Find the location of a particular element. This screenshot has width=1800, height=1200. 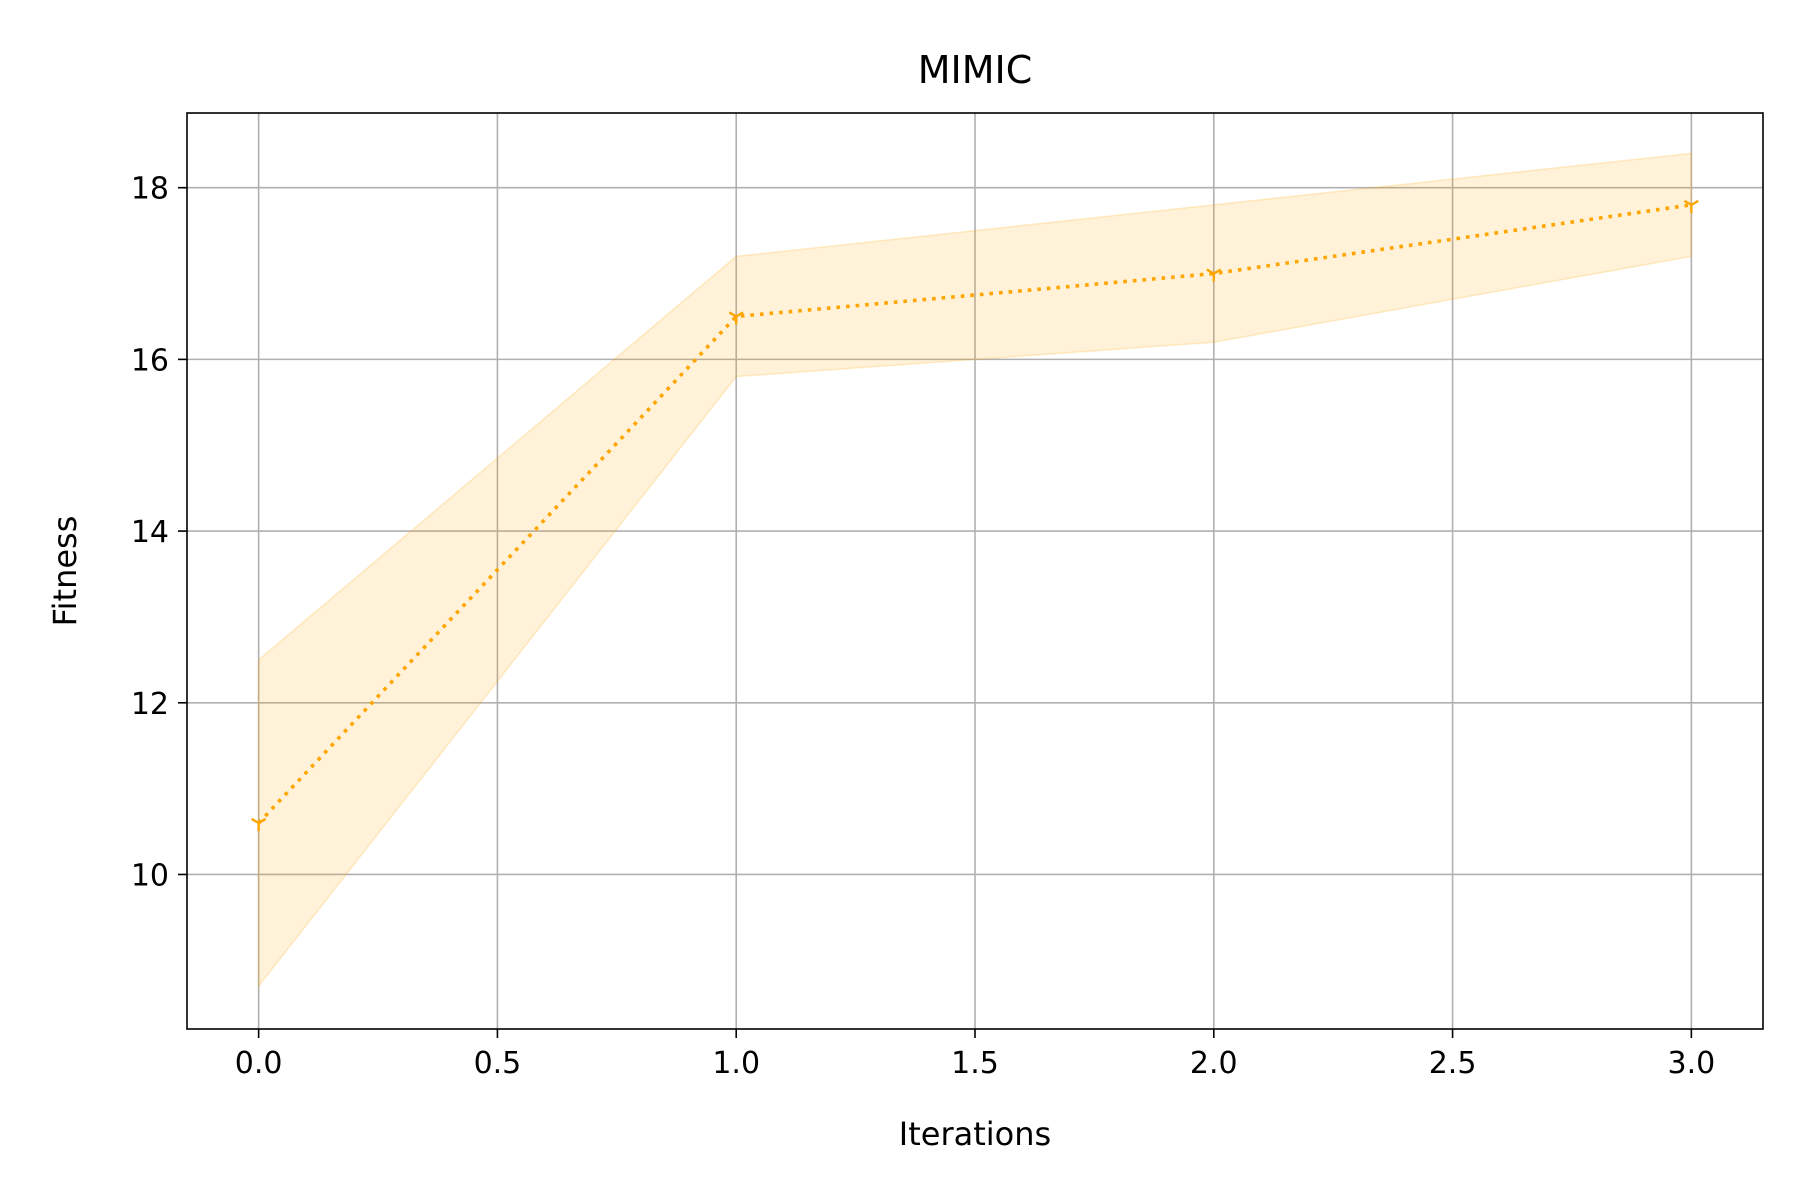

y-tick-label: 10 is located at coordinates (150, 875).